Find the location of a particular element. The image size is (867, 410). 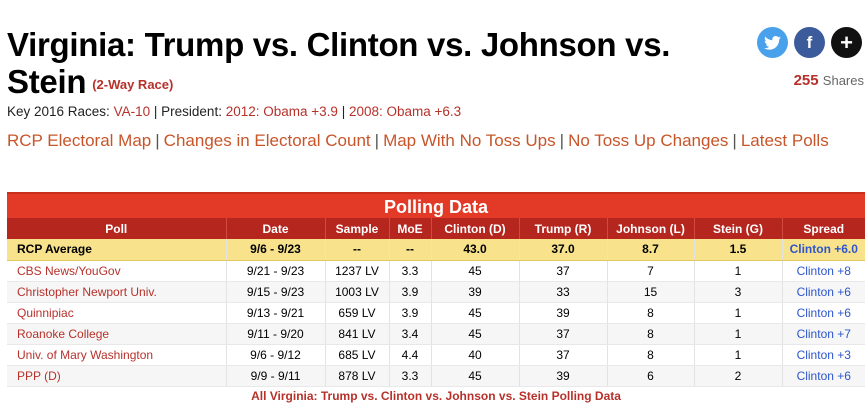

cell-date: 9/21 - 9/23 is located at coordinates (276, 271).